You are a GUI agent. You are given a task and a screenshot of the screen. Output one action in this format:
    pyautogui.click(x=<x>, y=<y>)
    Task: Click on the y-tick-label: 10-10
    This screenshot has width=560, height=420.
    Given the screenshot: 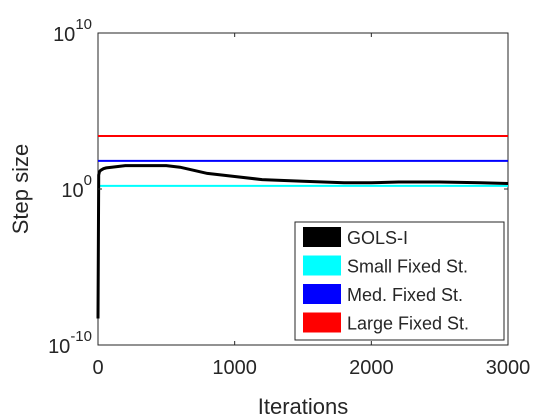 What is the action you would take?
    pyautogui.click(x=70, y=343)
    